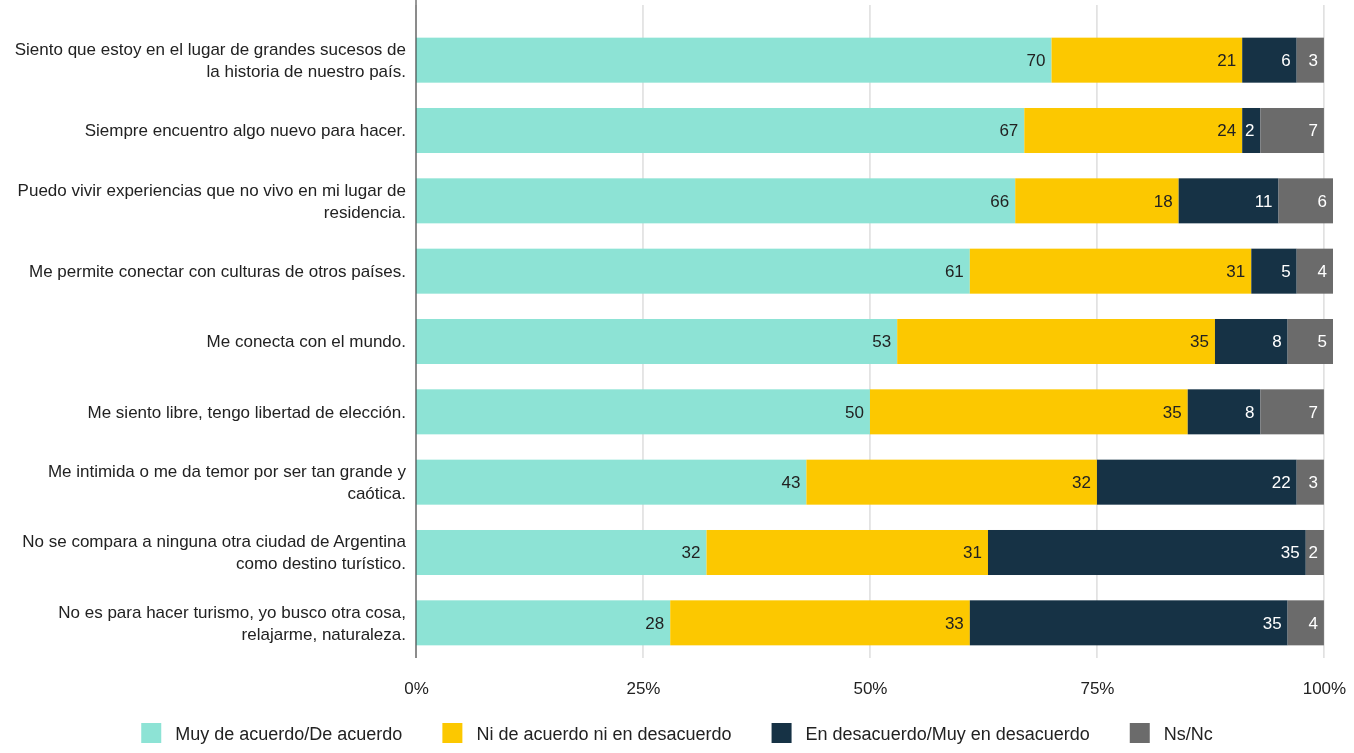 The width and height of the screenshot is (1354, 753). What do you see at coordinates (232, 623) in the screenshot?
I see `y-tick-label: No es para hacer turismo, yo busco otra cosa, relajarme, naturaleza.` at bounding box center [232, 623].